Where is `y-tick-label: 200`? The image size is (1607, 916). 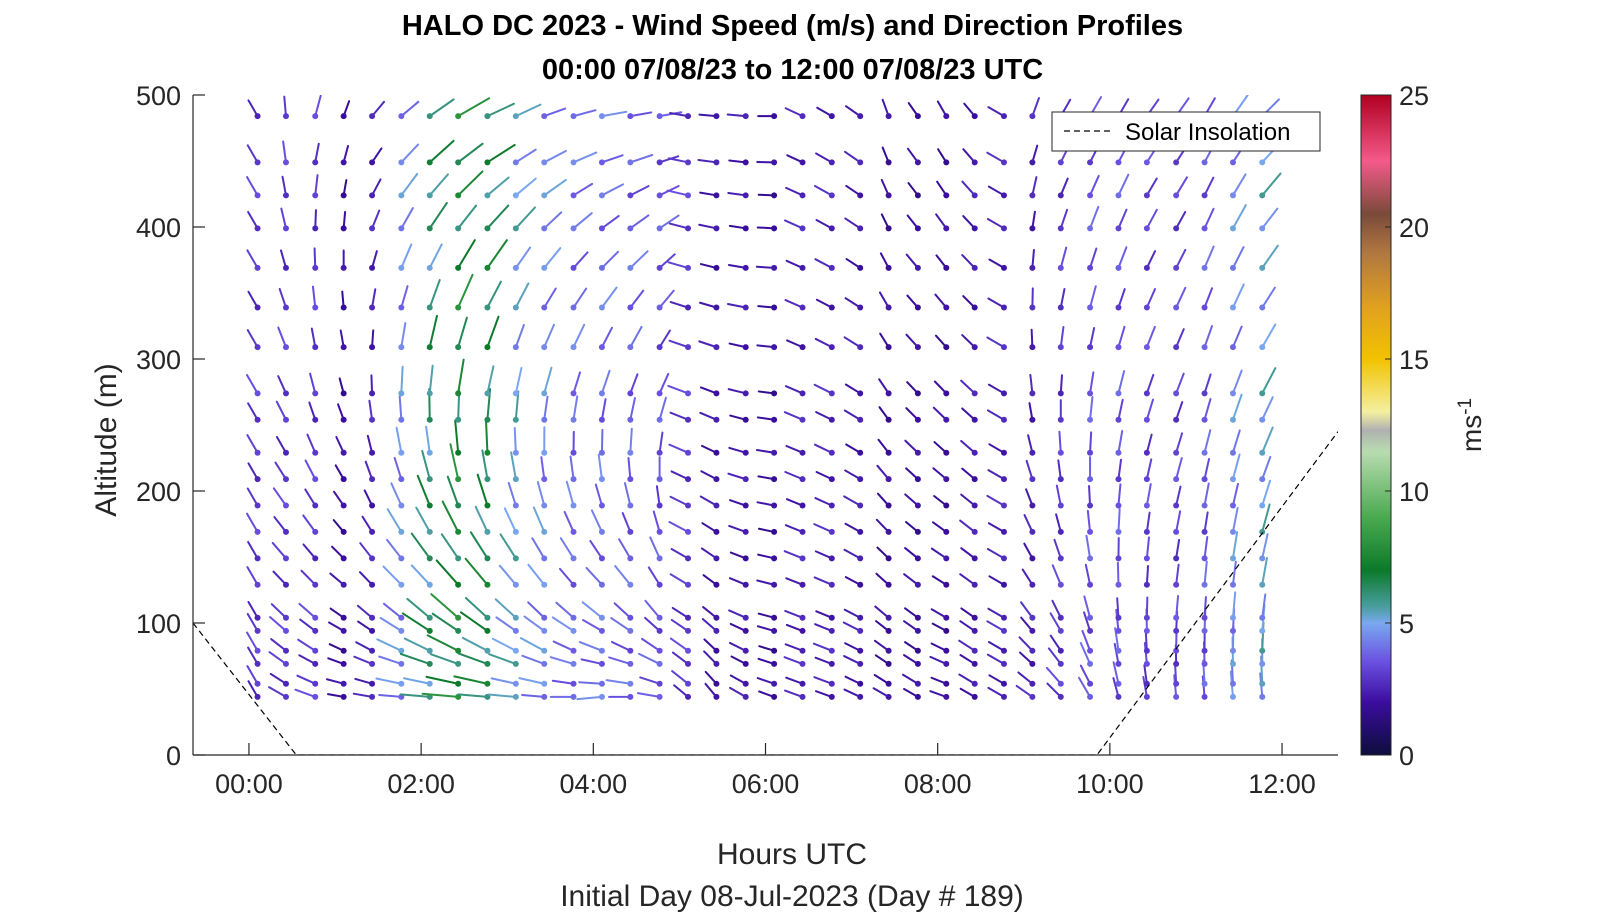
y-tick-label: 200 is located at coordinates (158, 492).